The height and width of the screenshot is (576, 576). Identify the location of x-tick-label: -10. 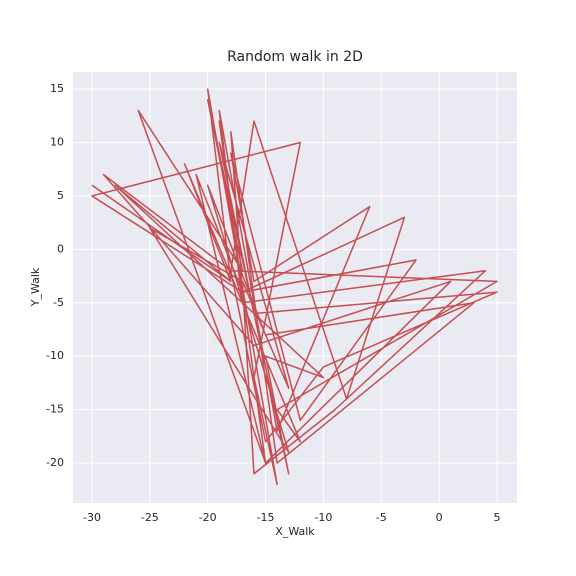
(323, 517).